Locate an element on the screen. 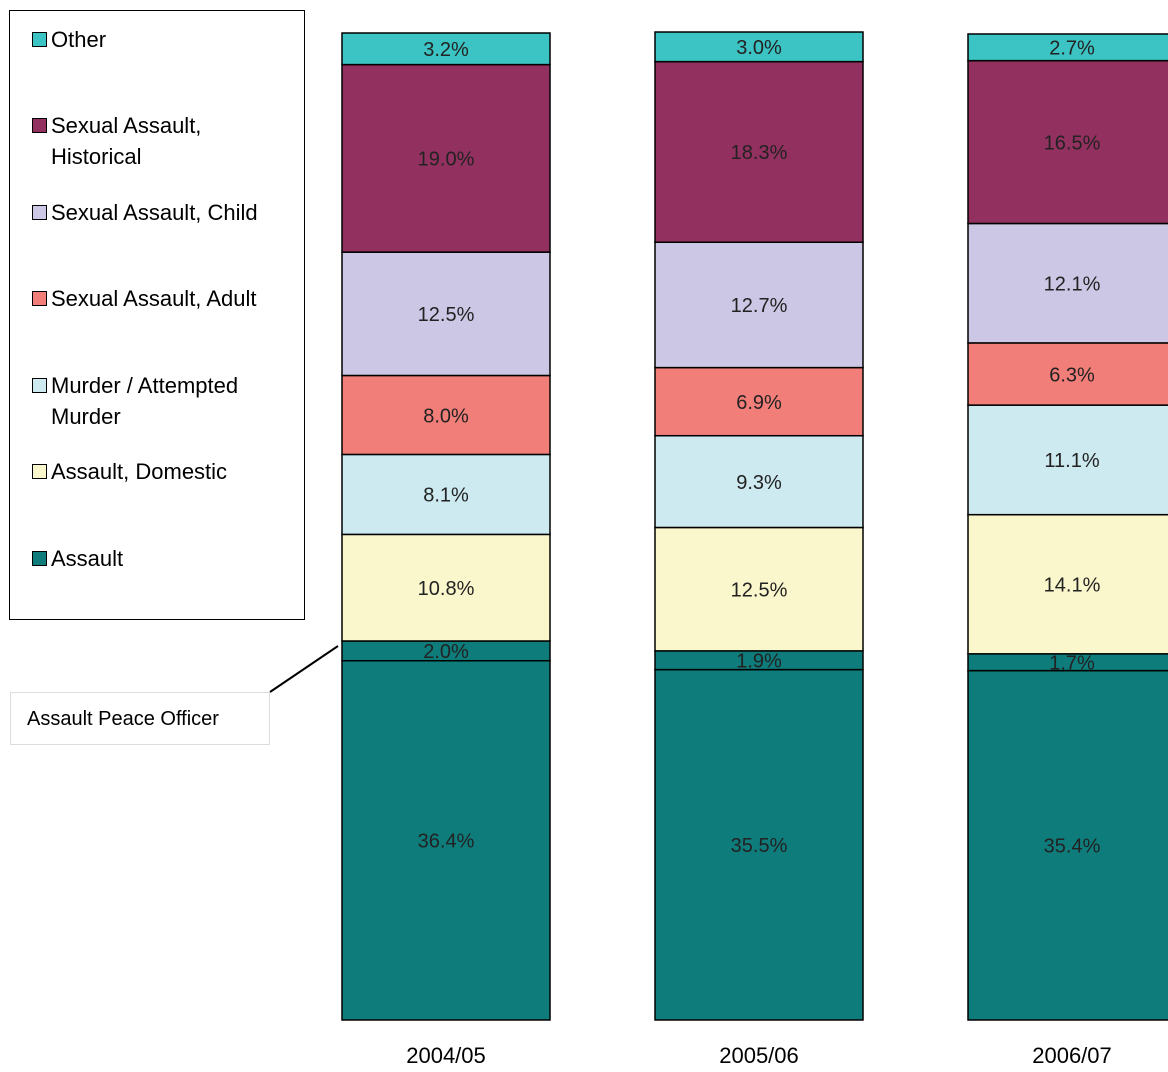 The width and height of the screenshot is (1168, 1072). value-label: 8.0% is located at coordinates (446, 416).